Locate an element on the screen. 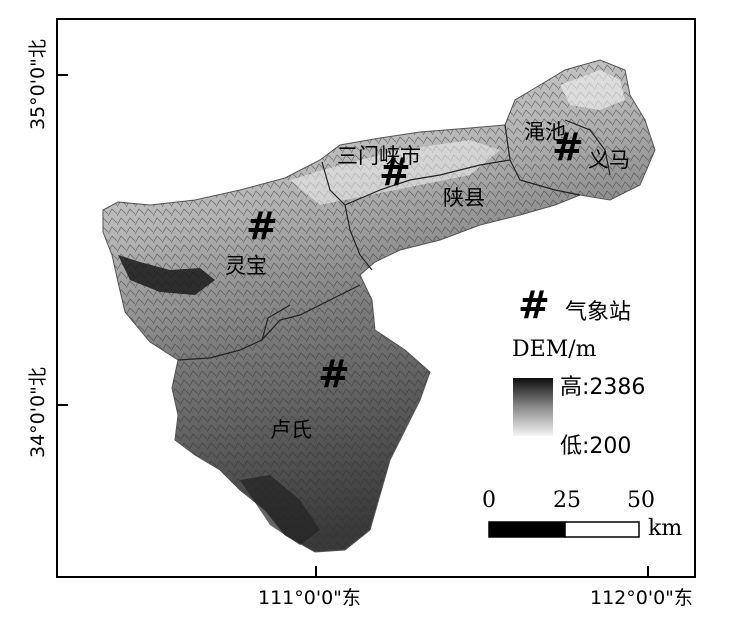 The image size is (737, 631). legend-dem-title: DEM/m is located at coordinates (554, 349).